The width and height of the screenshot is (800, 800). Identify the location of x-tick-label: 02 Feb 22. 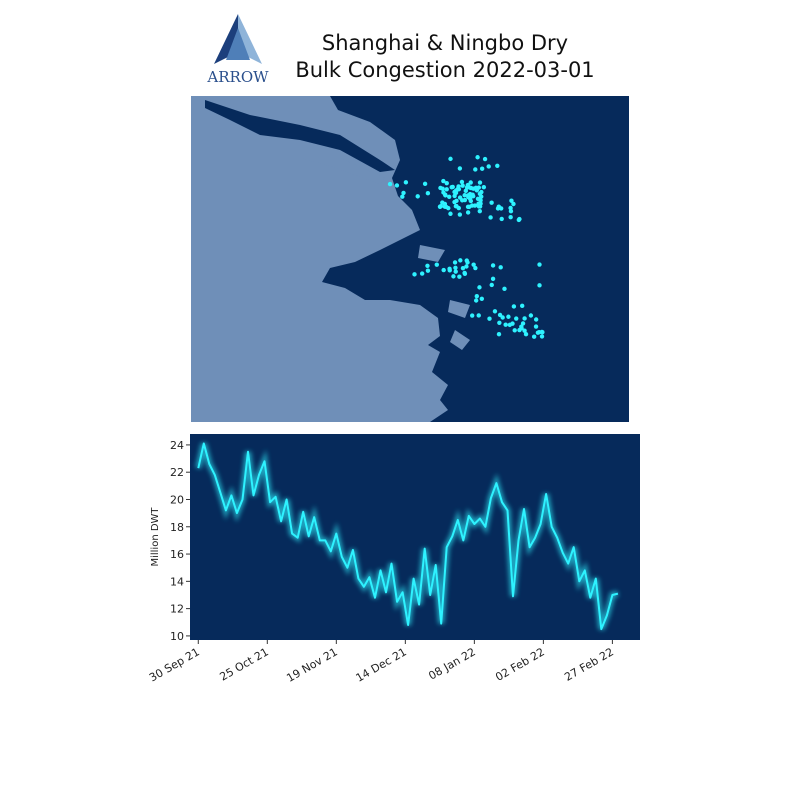
(520, 664).